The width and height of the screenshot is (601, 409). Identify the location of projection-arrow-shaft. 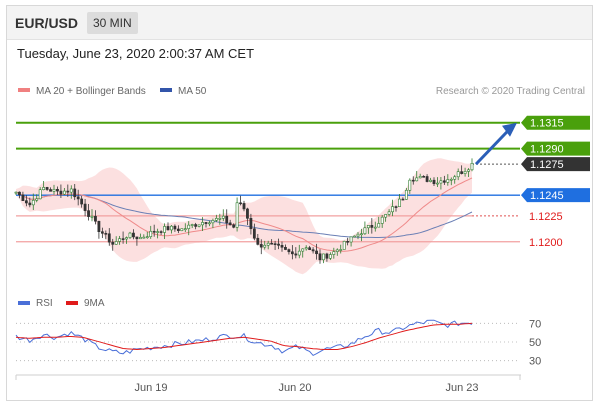
(492, 147).